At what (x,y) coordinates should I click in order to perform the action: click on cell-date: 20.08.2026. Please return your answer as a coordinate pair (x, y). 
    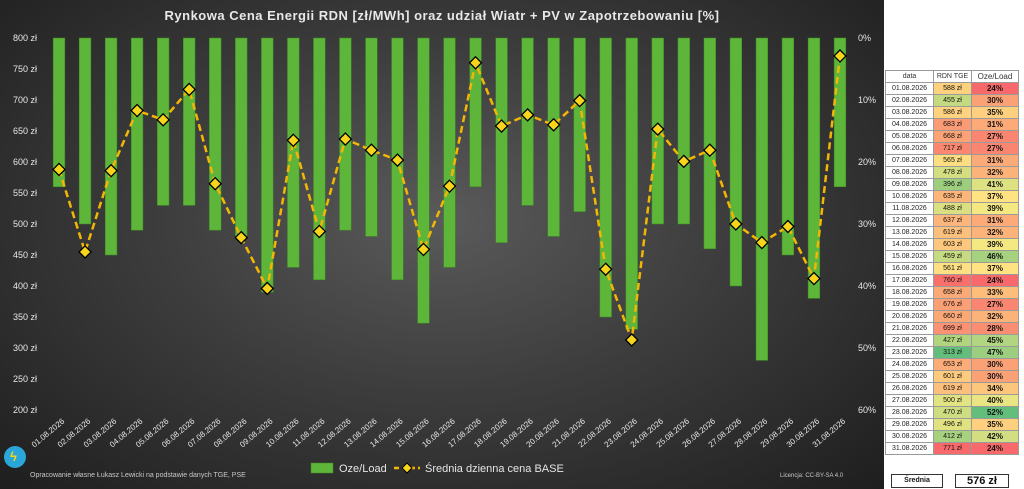
    Looking at the image, I should click on (909, 316).